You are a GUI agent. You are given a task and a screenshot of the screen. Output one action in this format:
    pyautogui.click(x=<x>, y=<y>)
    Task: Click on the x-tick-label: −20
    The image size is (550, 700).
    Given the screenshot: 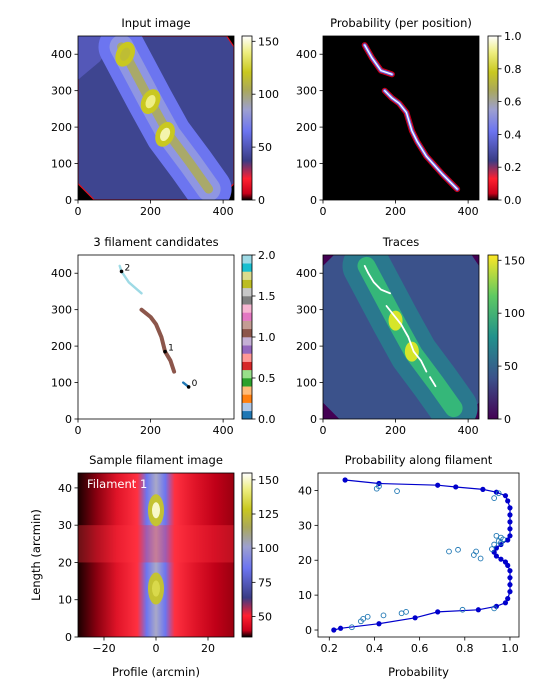 What is the action you would take?
    pyautogui.click(x=103, y=648)
    